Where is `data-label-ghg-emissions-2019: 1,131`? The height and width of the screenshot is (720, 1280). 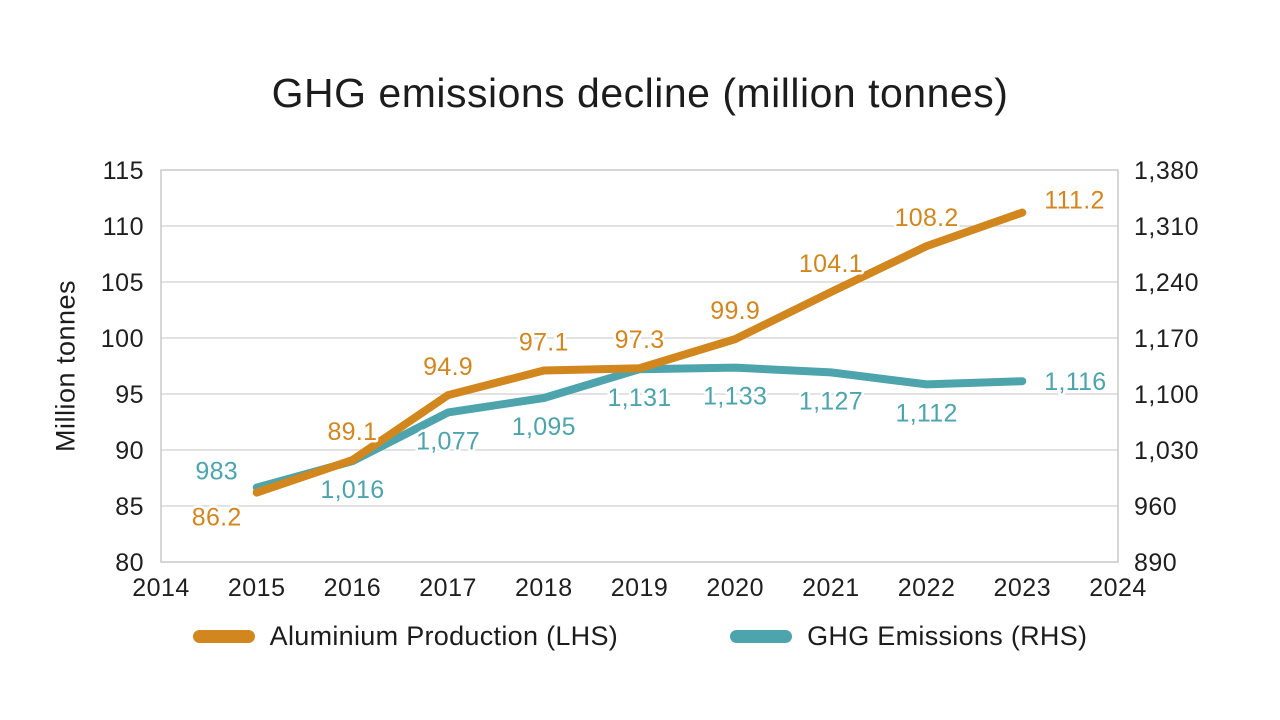
data-label-ghg-emissions-2019: 1,131 is located at coordinates (639, 398).